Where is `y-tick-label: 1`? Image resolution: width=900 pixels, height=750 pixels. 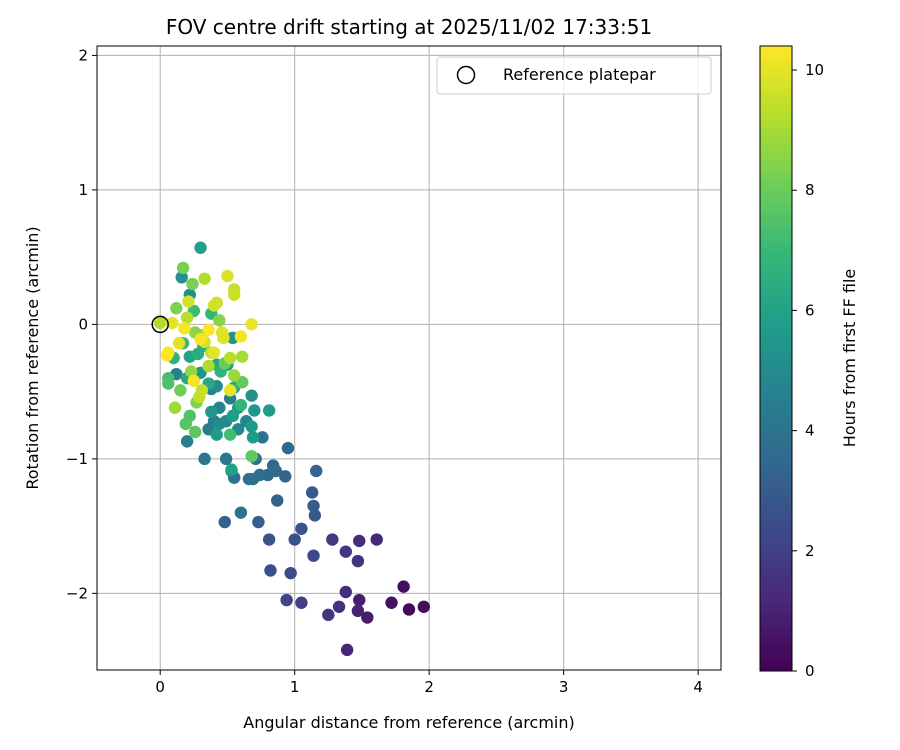 y-tick-label: 1 is located at coordinates (83, 190).